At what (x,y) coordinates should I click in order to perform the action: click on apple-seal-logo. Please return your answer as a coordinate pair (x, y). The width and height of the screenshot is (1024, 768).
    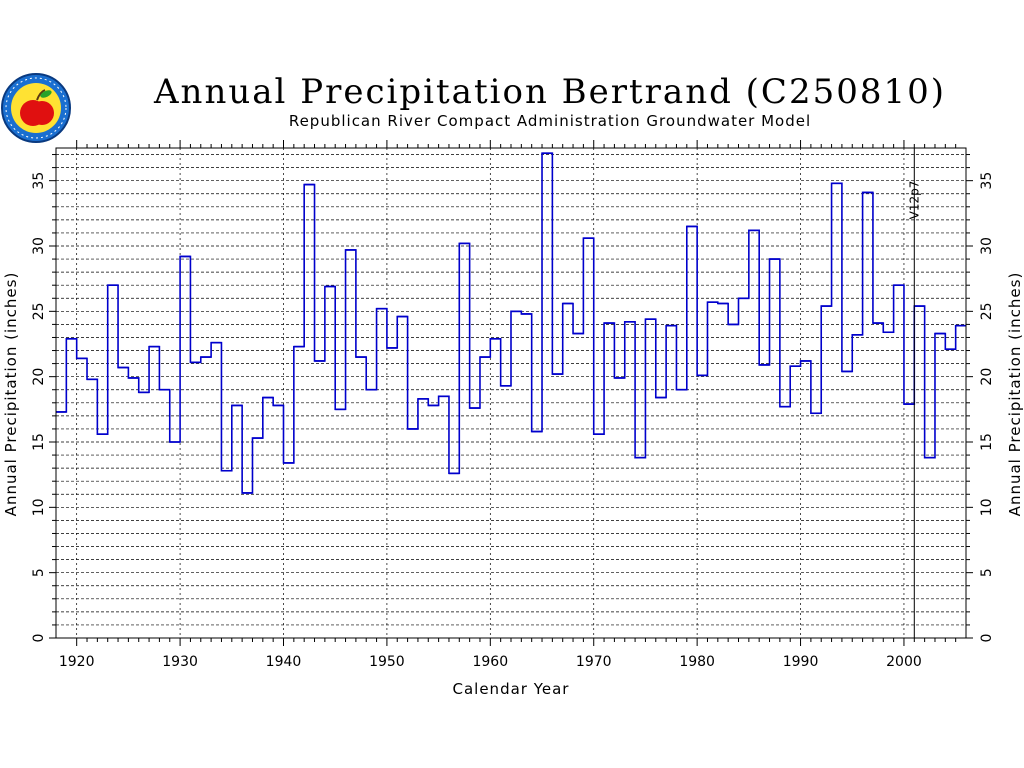
    Looking at the image, I should click on (36, 108).